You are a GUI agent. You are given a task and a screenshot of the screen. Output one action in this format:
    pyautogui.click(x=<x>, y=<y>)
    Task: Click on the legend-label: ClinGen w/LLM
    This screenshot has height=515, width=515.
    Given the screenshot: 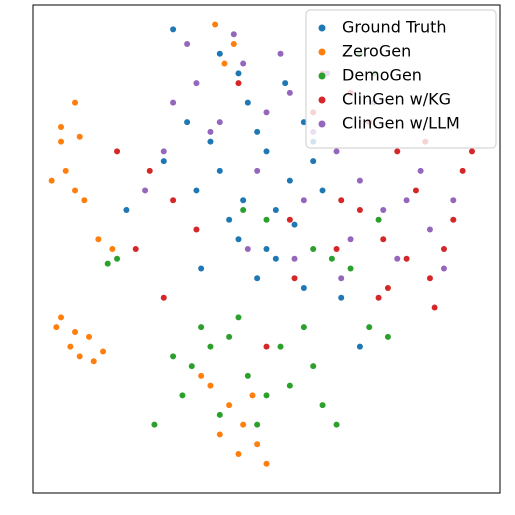 What is the action you would take?
    pyautogui.click(x=401, y=123)
    